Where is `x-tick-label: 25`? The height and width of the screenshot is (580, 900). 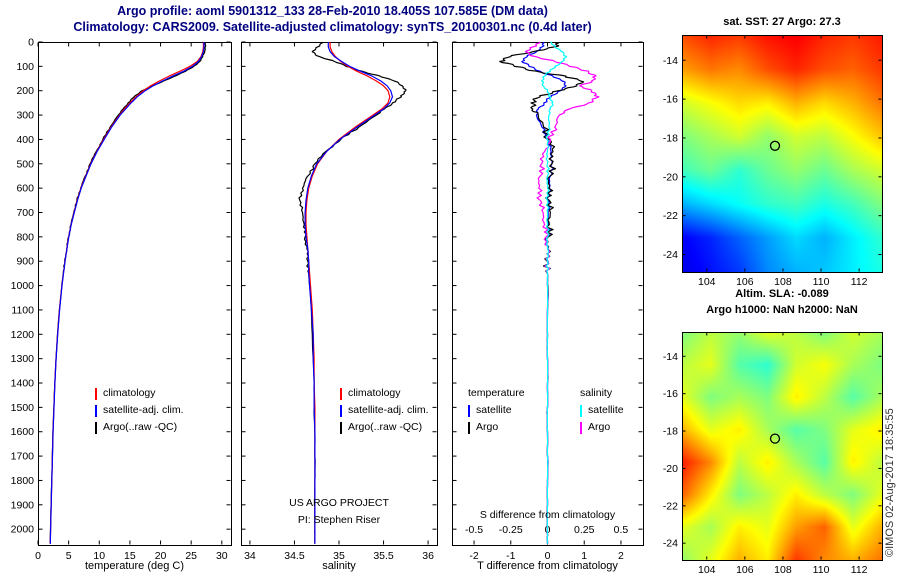 x-tick-label: 25 is located at coordinates (191, 556).